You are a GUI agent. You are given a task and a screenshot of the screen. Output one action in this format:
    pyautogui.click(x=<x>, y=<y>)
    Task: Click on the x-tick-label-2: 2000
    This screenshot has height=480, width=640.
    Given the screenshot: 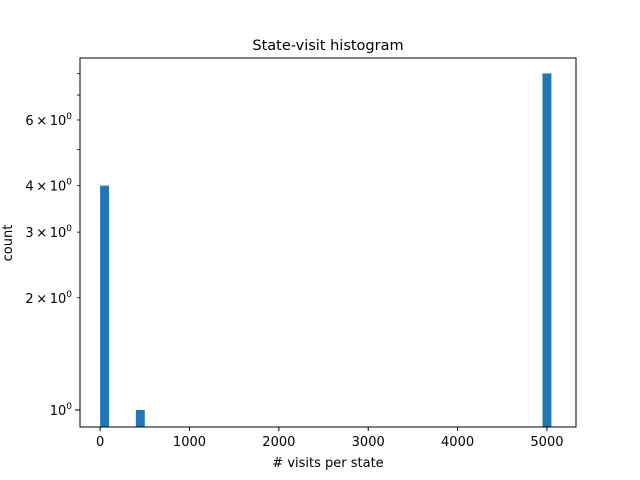 What is the action you would take?
    pyautogui.click(x=278, y=442)
    